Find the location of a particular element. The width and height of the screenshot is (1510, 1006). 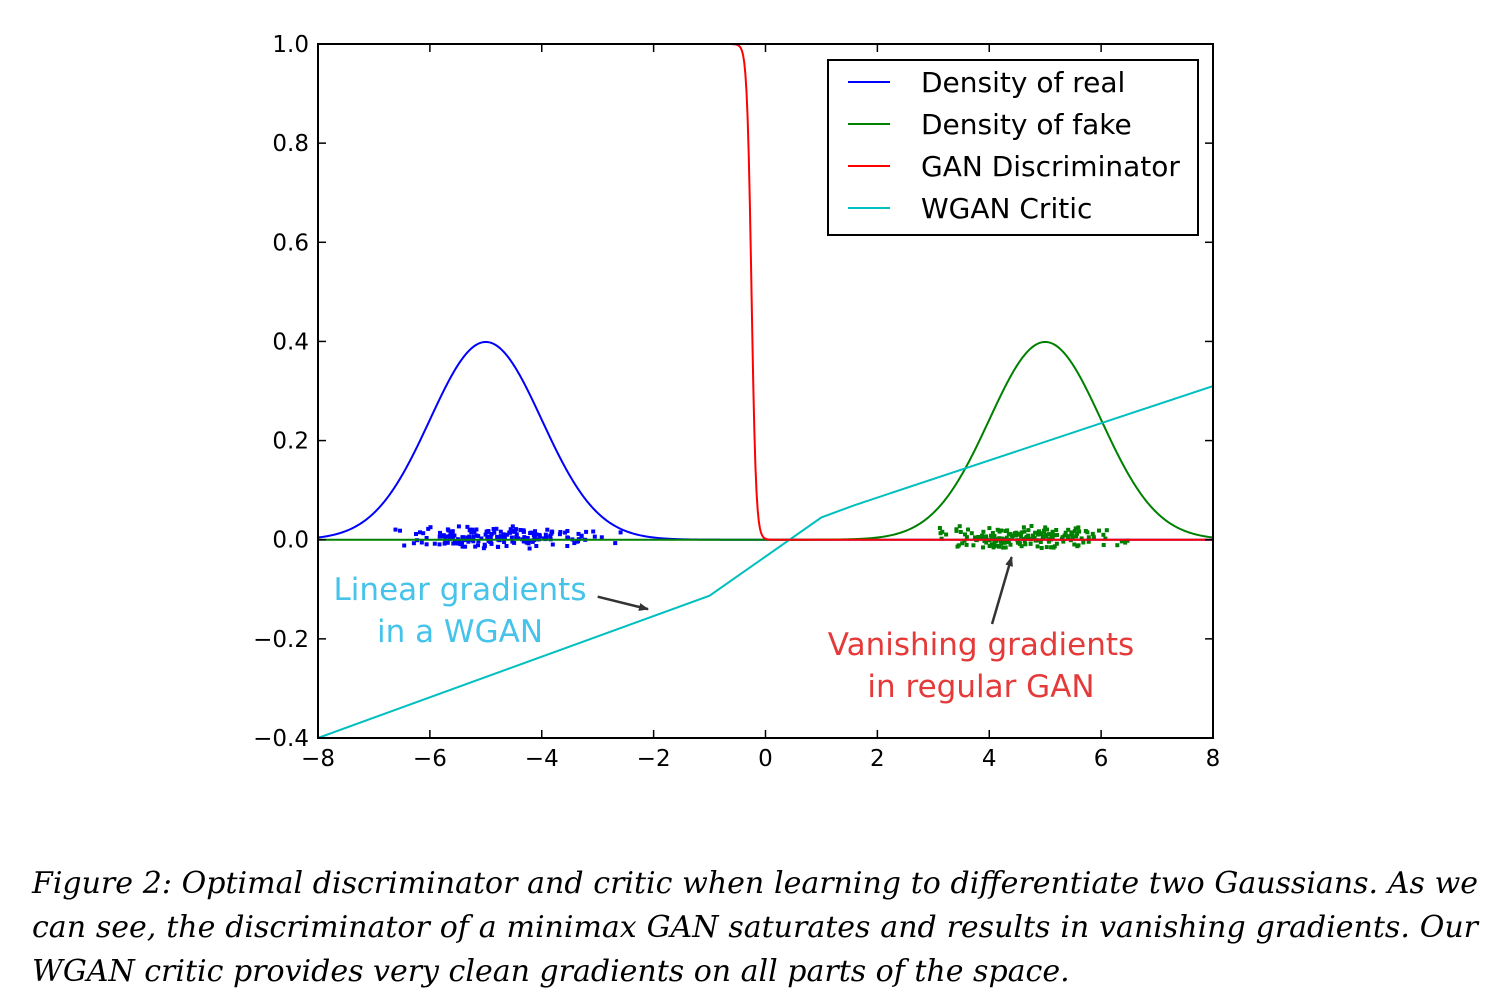

y-tick-label: −0.2 is located at coordinates (281, 640).